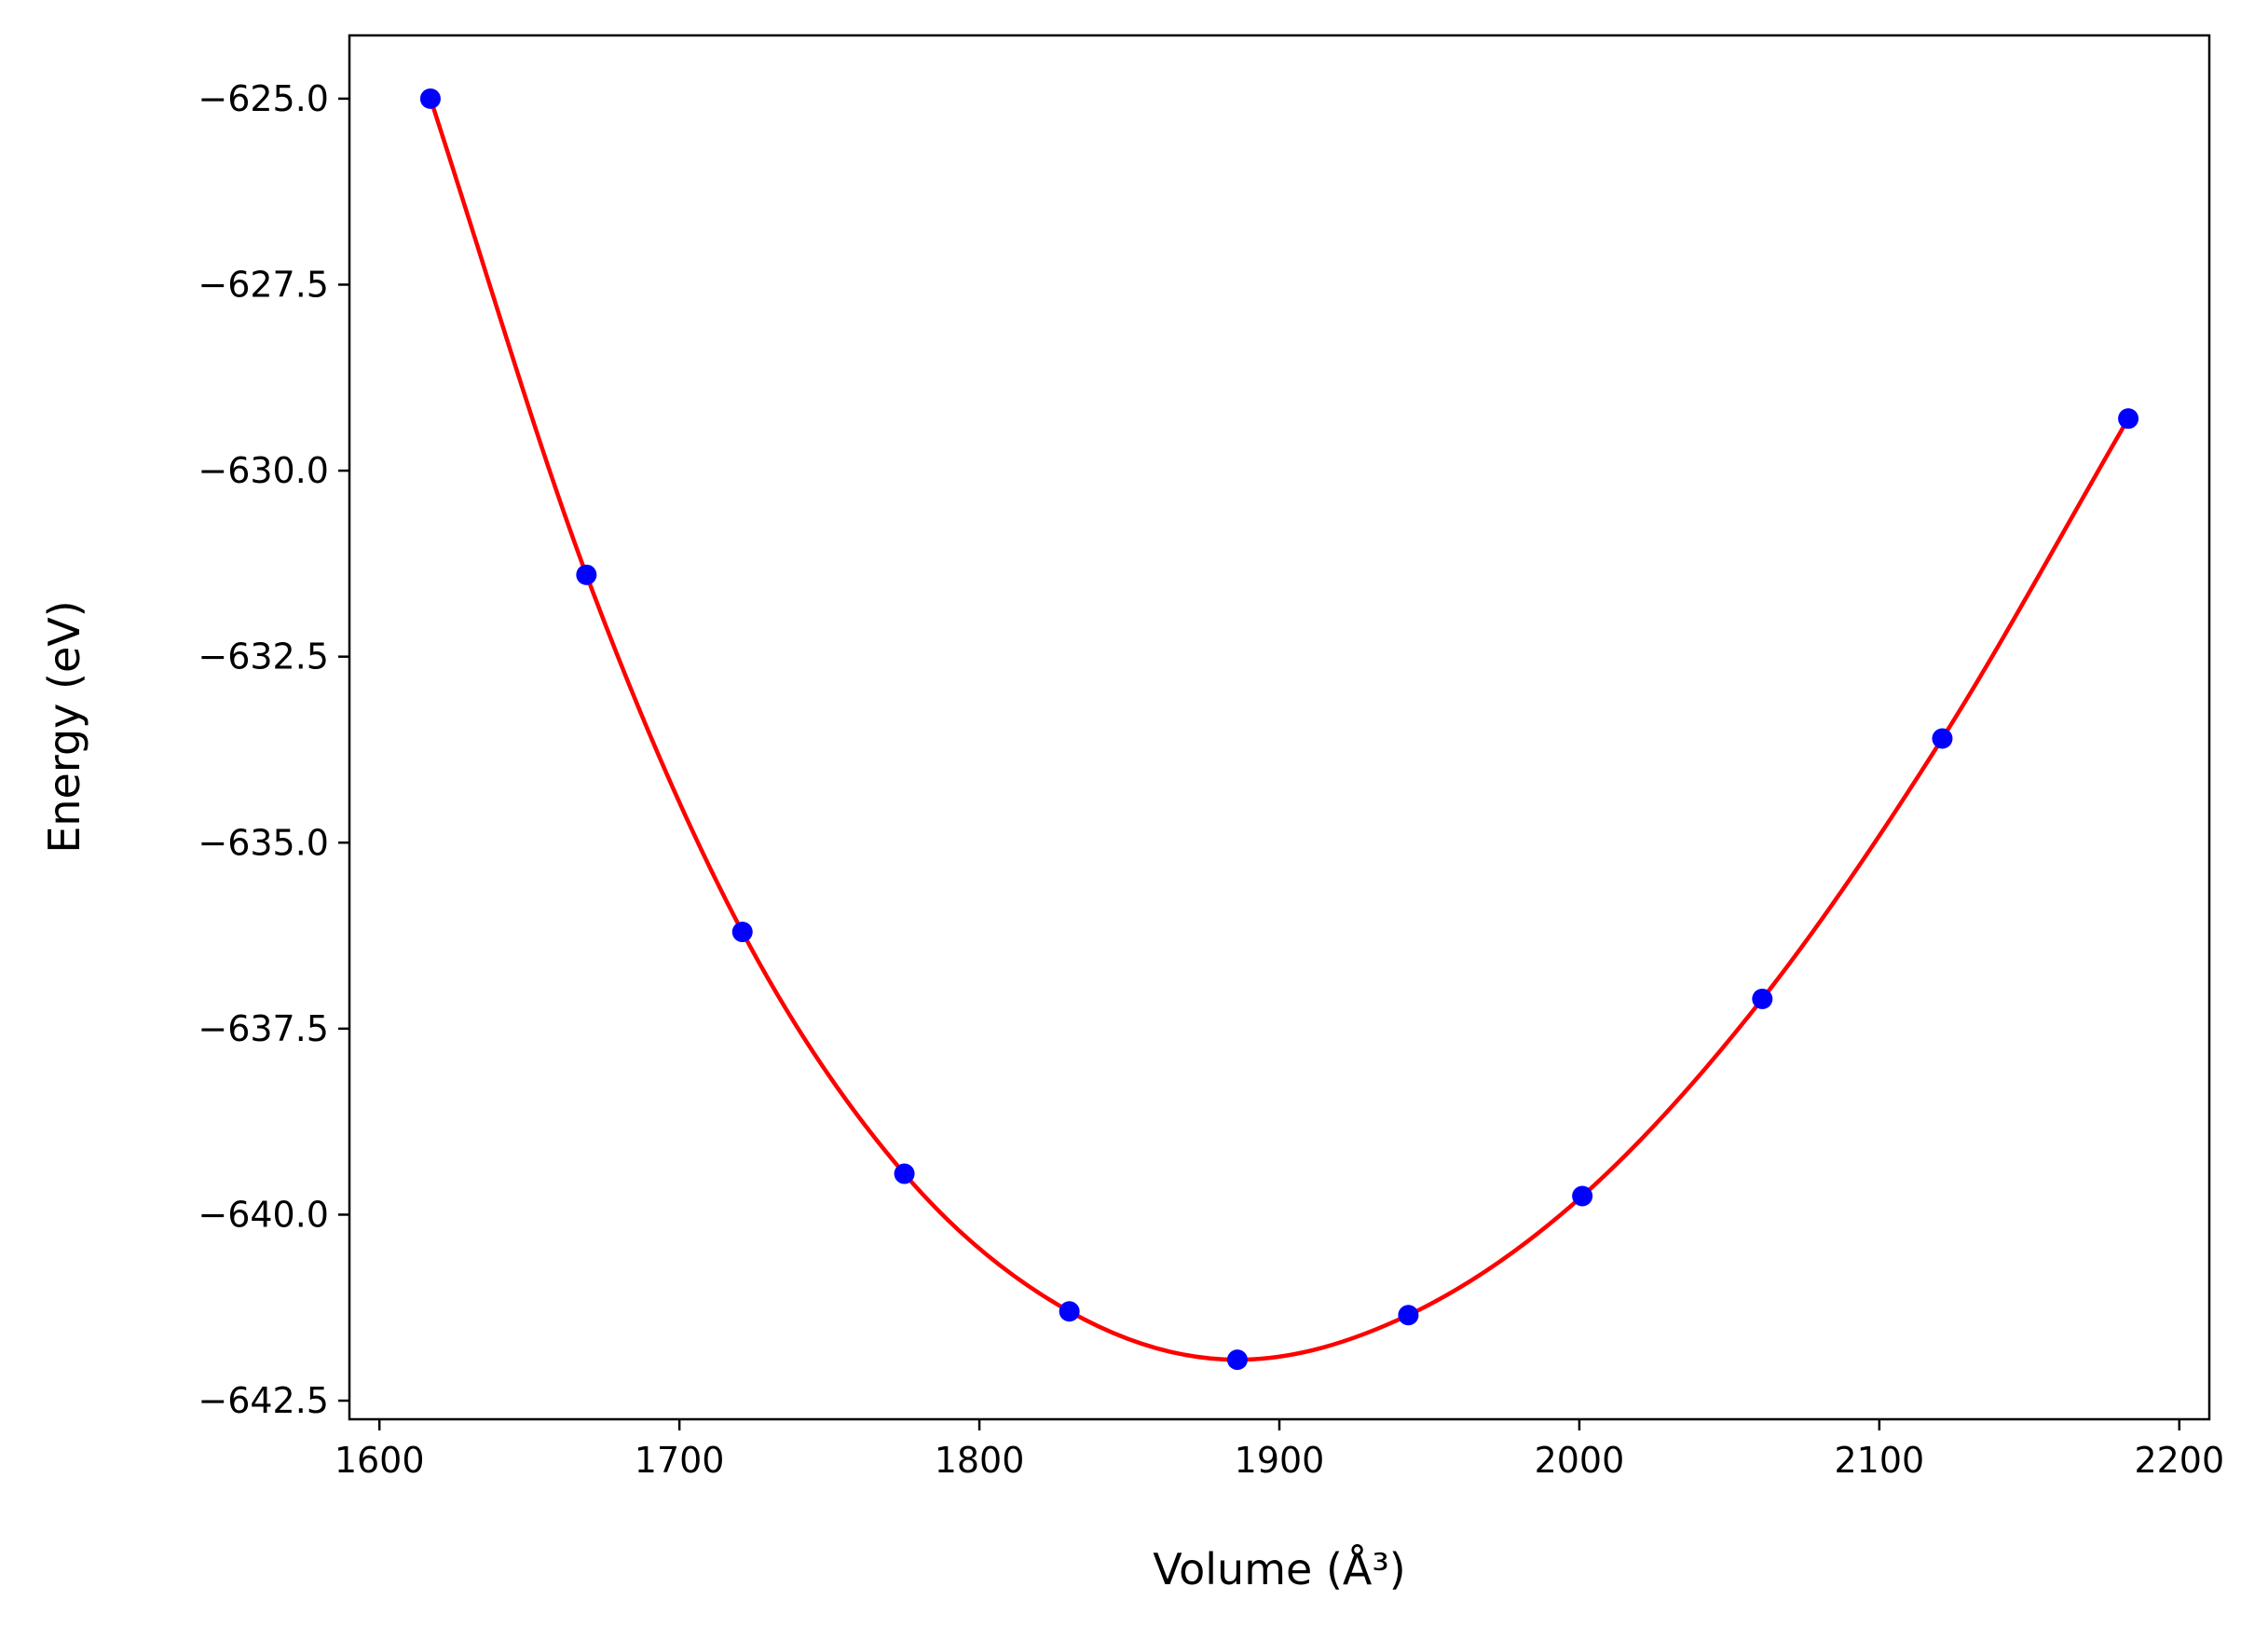  What do you see at coordinates (263, 285) in the screenshot?
I see `y-tick-label: −627.5` at bounding box center [263, 285].